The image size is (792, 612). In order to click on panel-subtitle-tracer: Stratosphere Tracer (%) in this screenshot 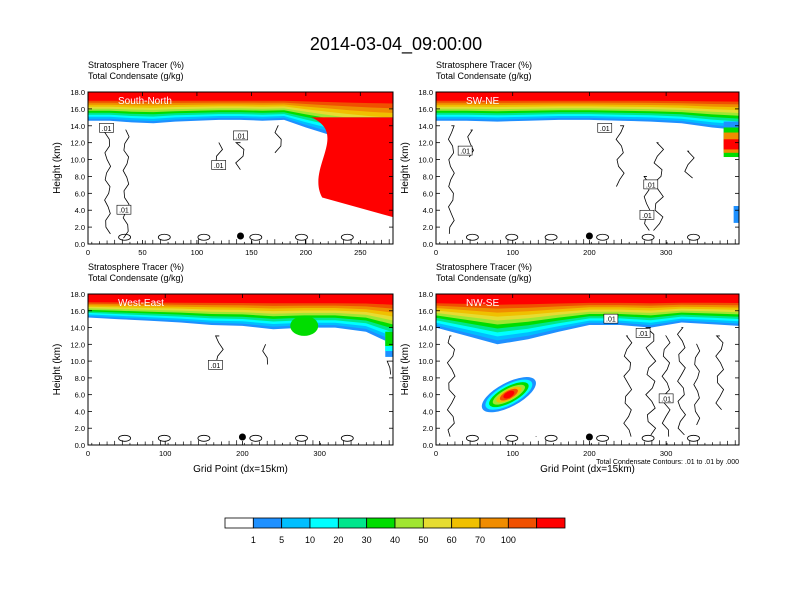, I will do `click(136, 65)`.